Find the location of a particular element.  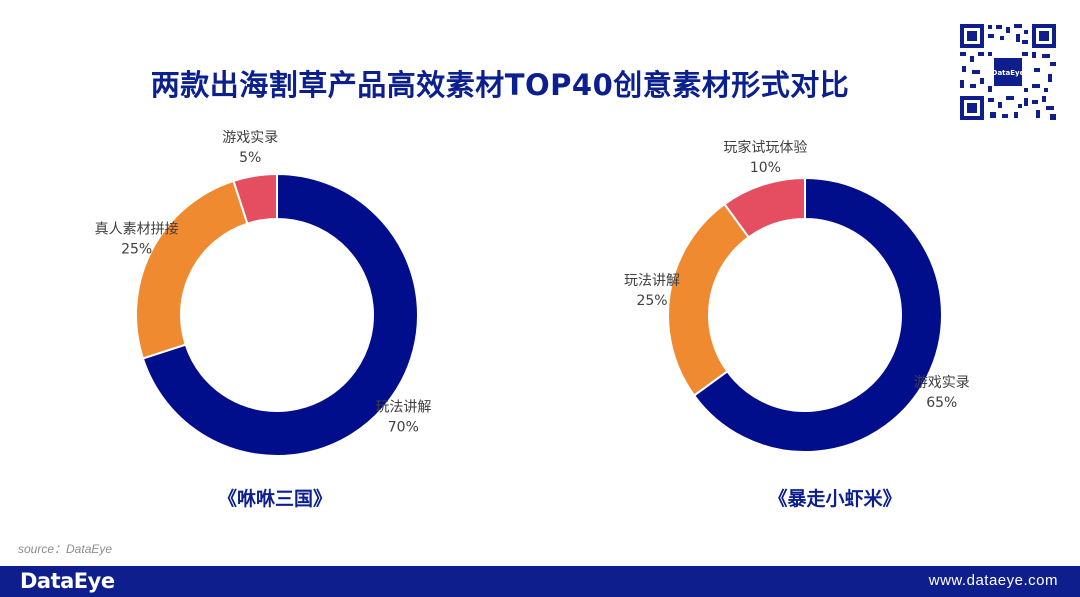

chart-name-left: 《咻咻三国》 is located at coordinates (274, 499).